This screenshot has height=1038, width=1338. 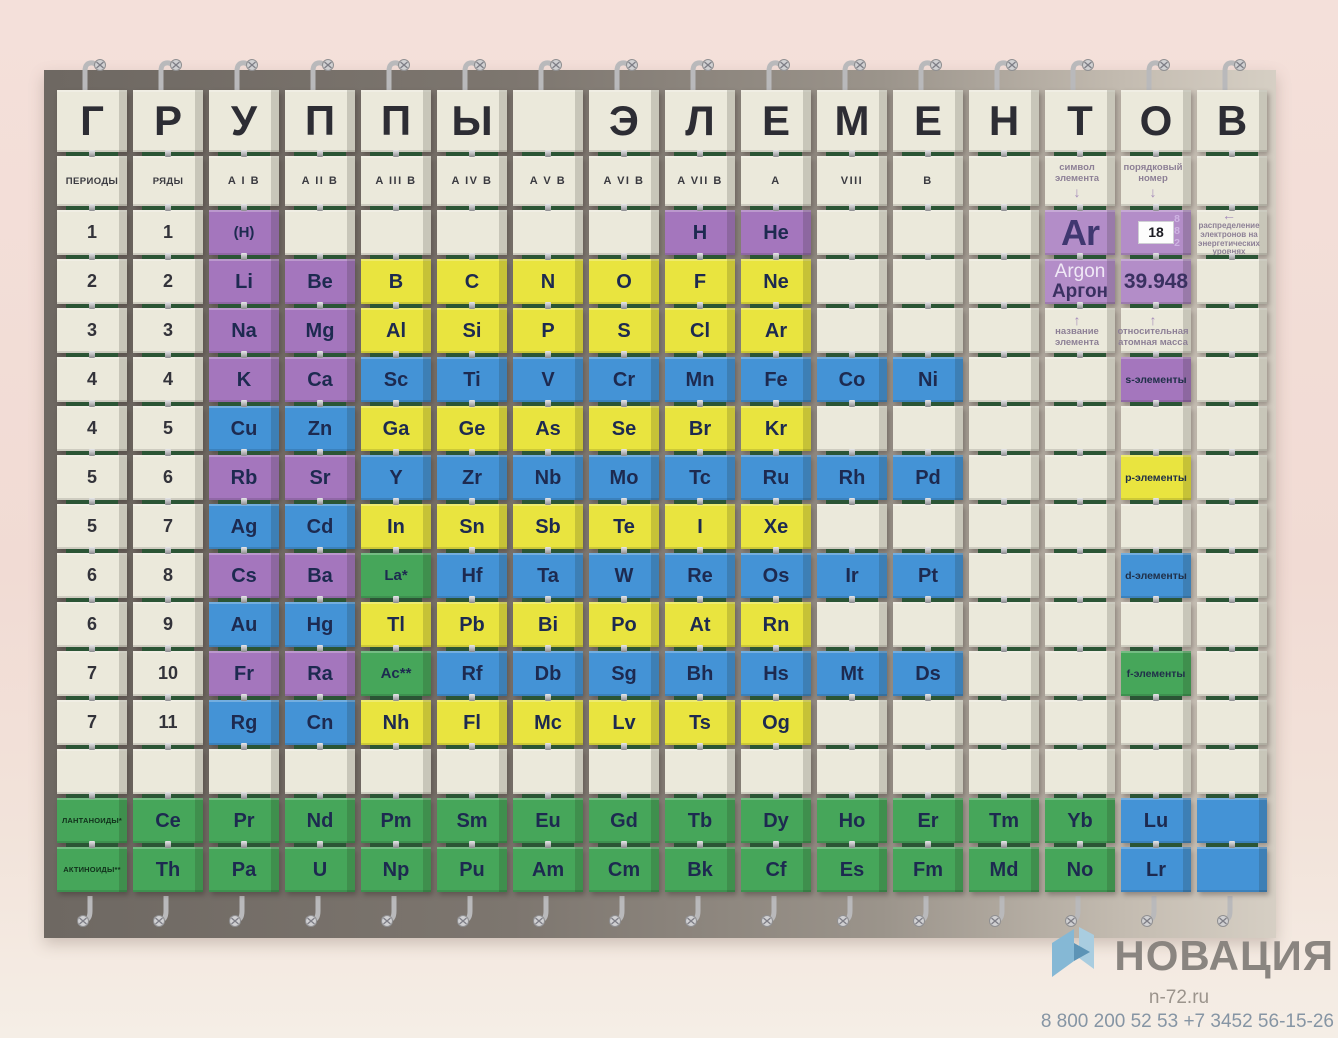 I want to click on element-rh: Rh, so click(x=852, y=474).